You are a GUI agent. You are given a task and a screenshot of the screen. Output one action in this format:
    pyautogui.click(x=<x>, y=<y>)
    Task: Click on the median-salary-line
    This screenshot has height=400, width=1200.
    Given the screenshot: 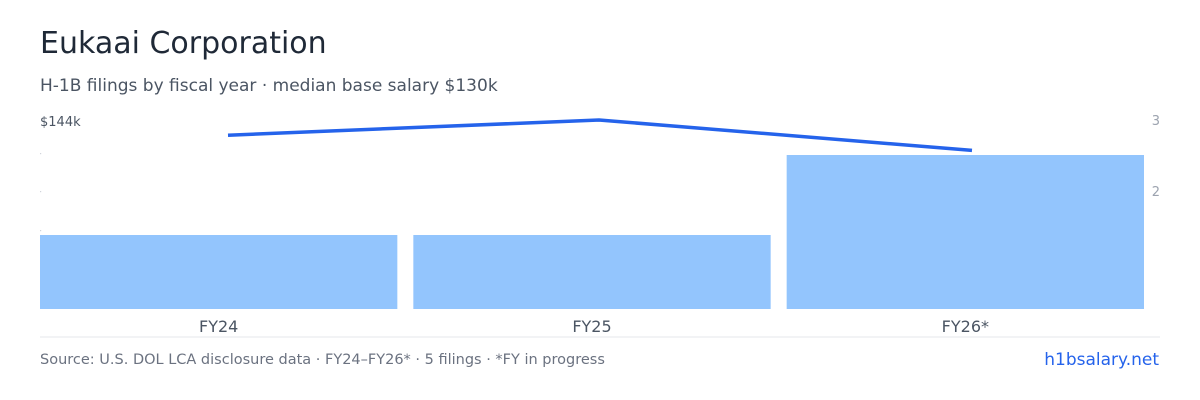 What is the action you would take?
    pyautogui.click(x=600, y=135)
    